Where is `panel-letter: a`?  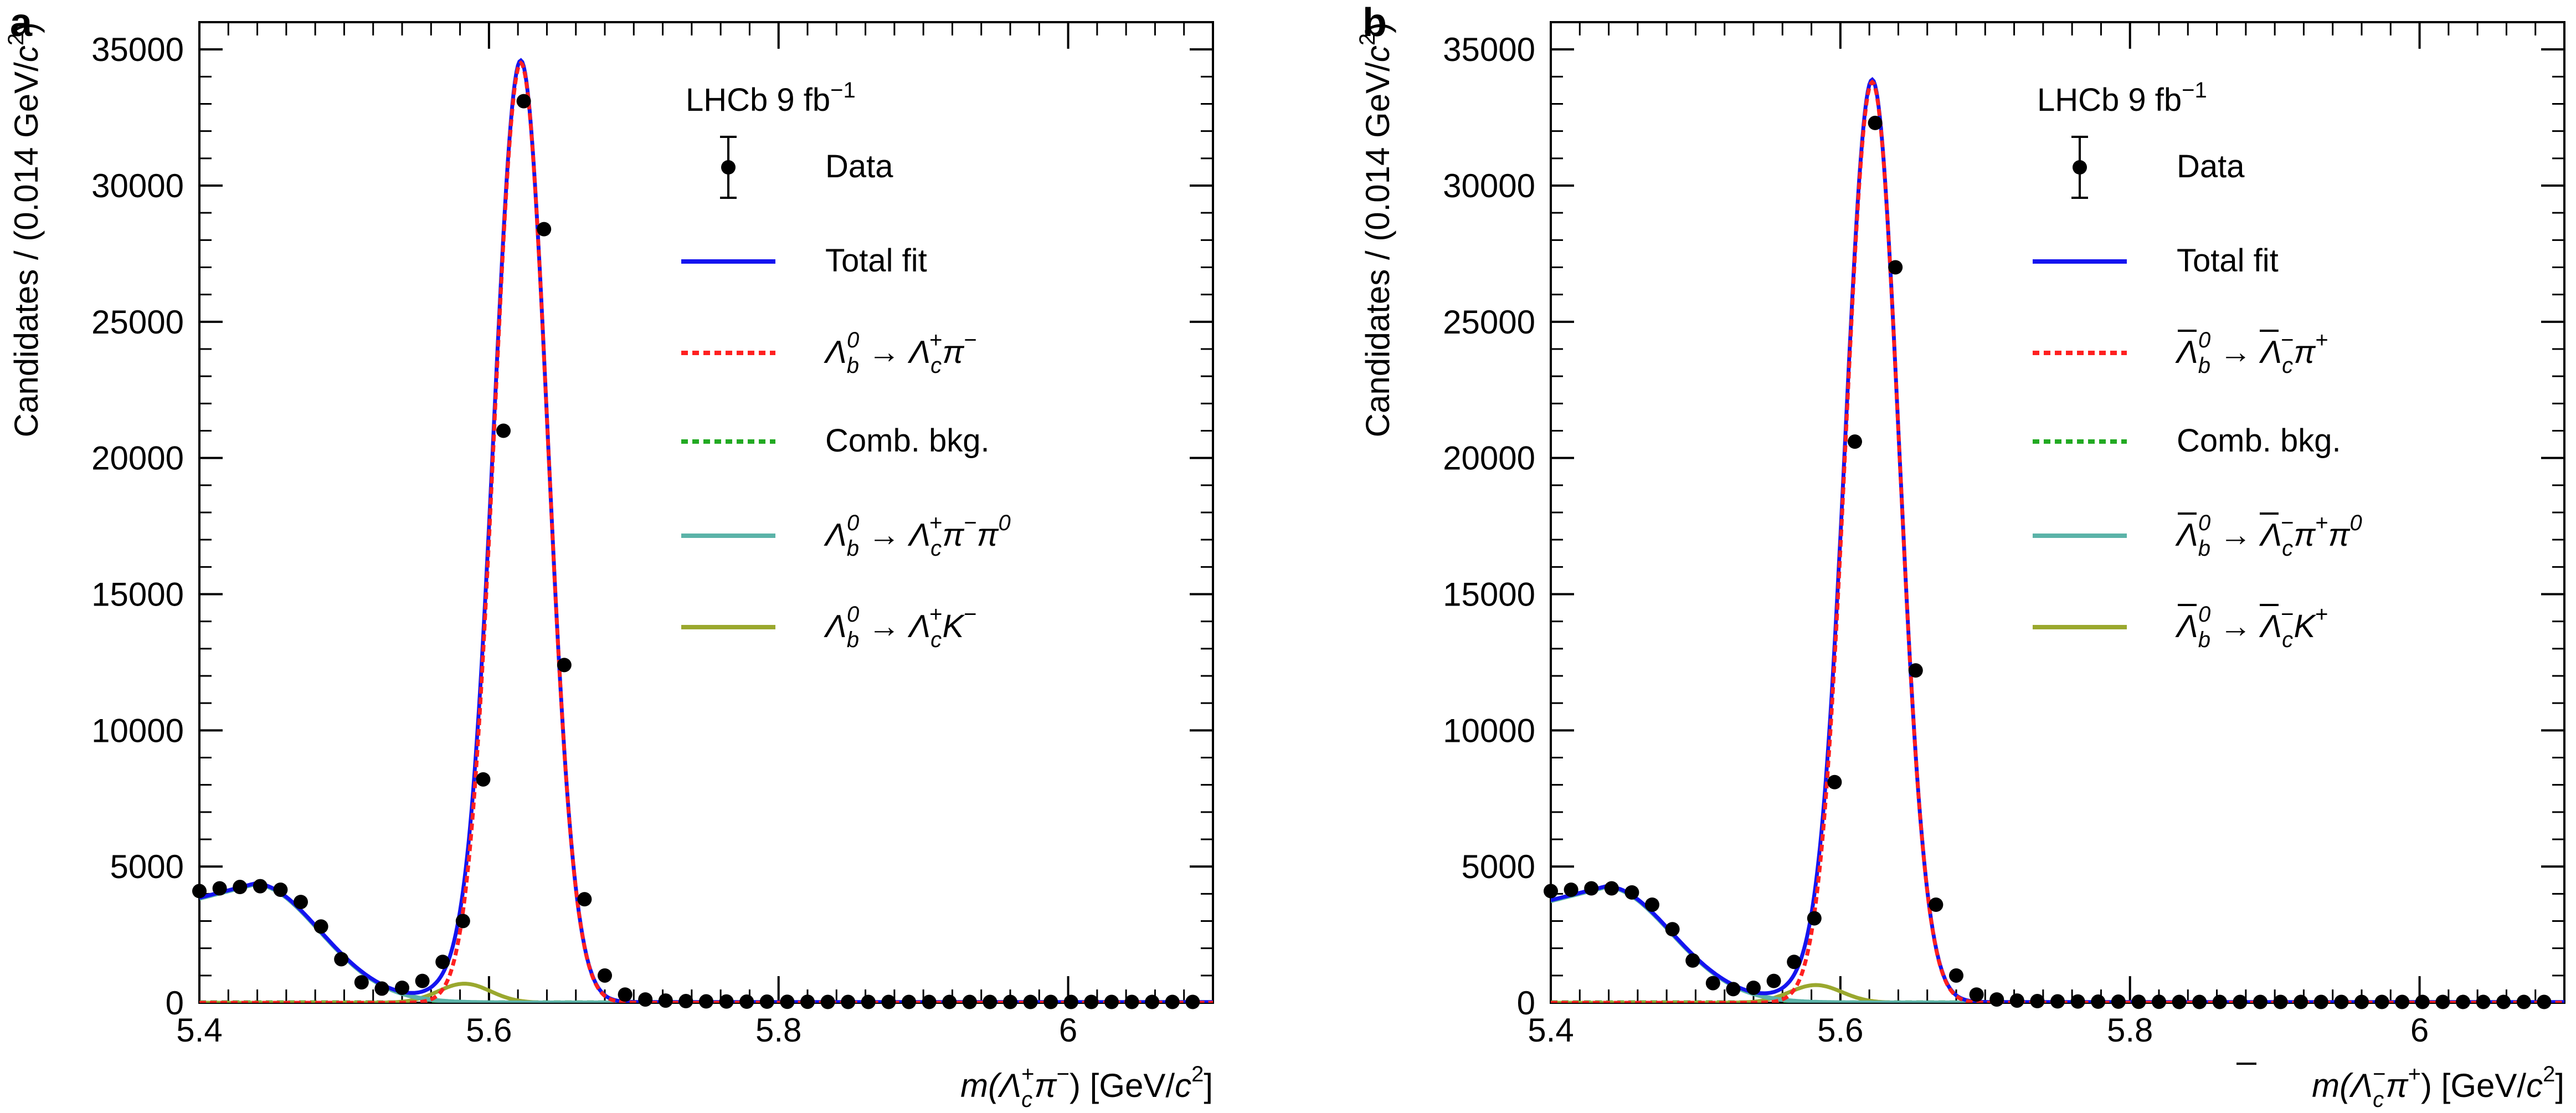
panel-letter: a is located at coordinates (21, 23).